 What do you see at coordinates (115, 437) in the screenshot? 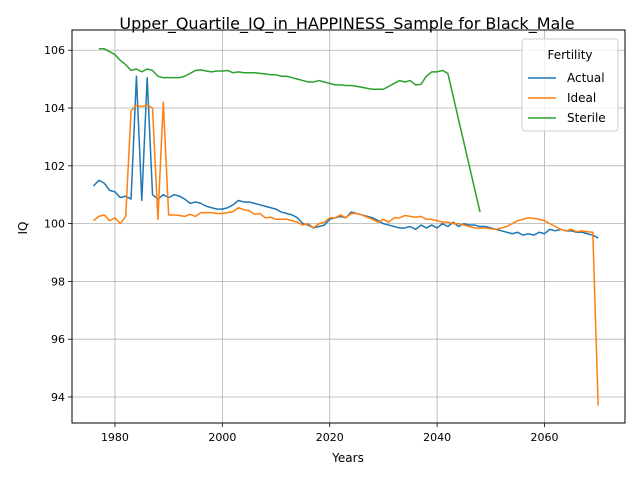
I see `x-tick-label: 1980` at bounding box center [115, 437].